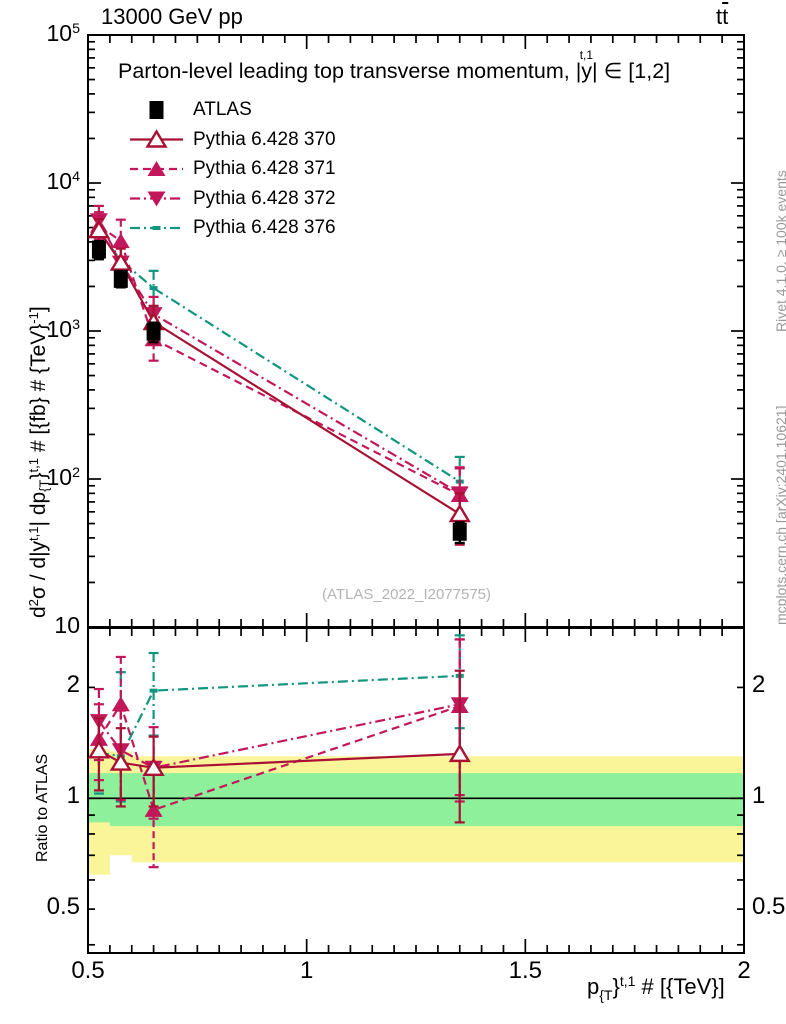 This screenshot has height=1024, width=786. Describe the element at coordinates (525, 970) in the screenshot. I see `x-tick-2: 1.5` at that location.